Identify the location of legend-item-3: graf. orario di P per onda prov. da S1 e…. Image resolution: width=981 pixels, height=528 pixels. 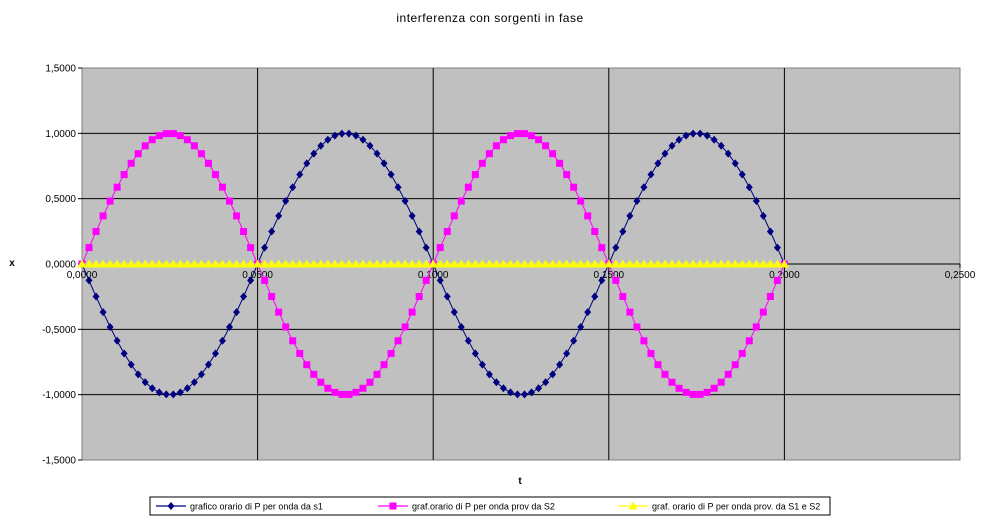
(719, 506).